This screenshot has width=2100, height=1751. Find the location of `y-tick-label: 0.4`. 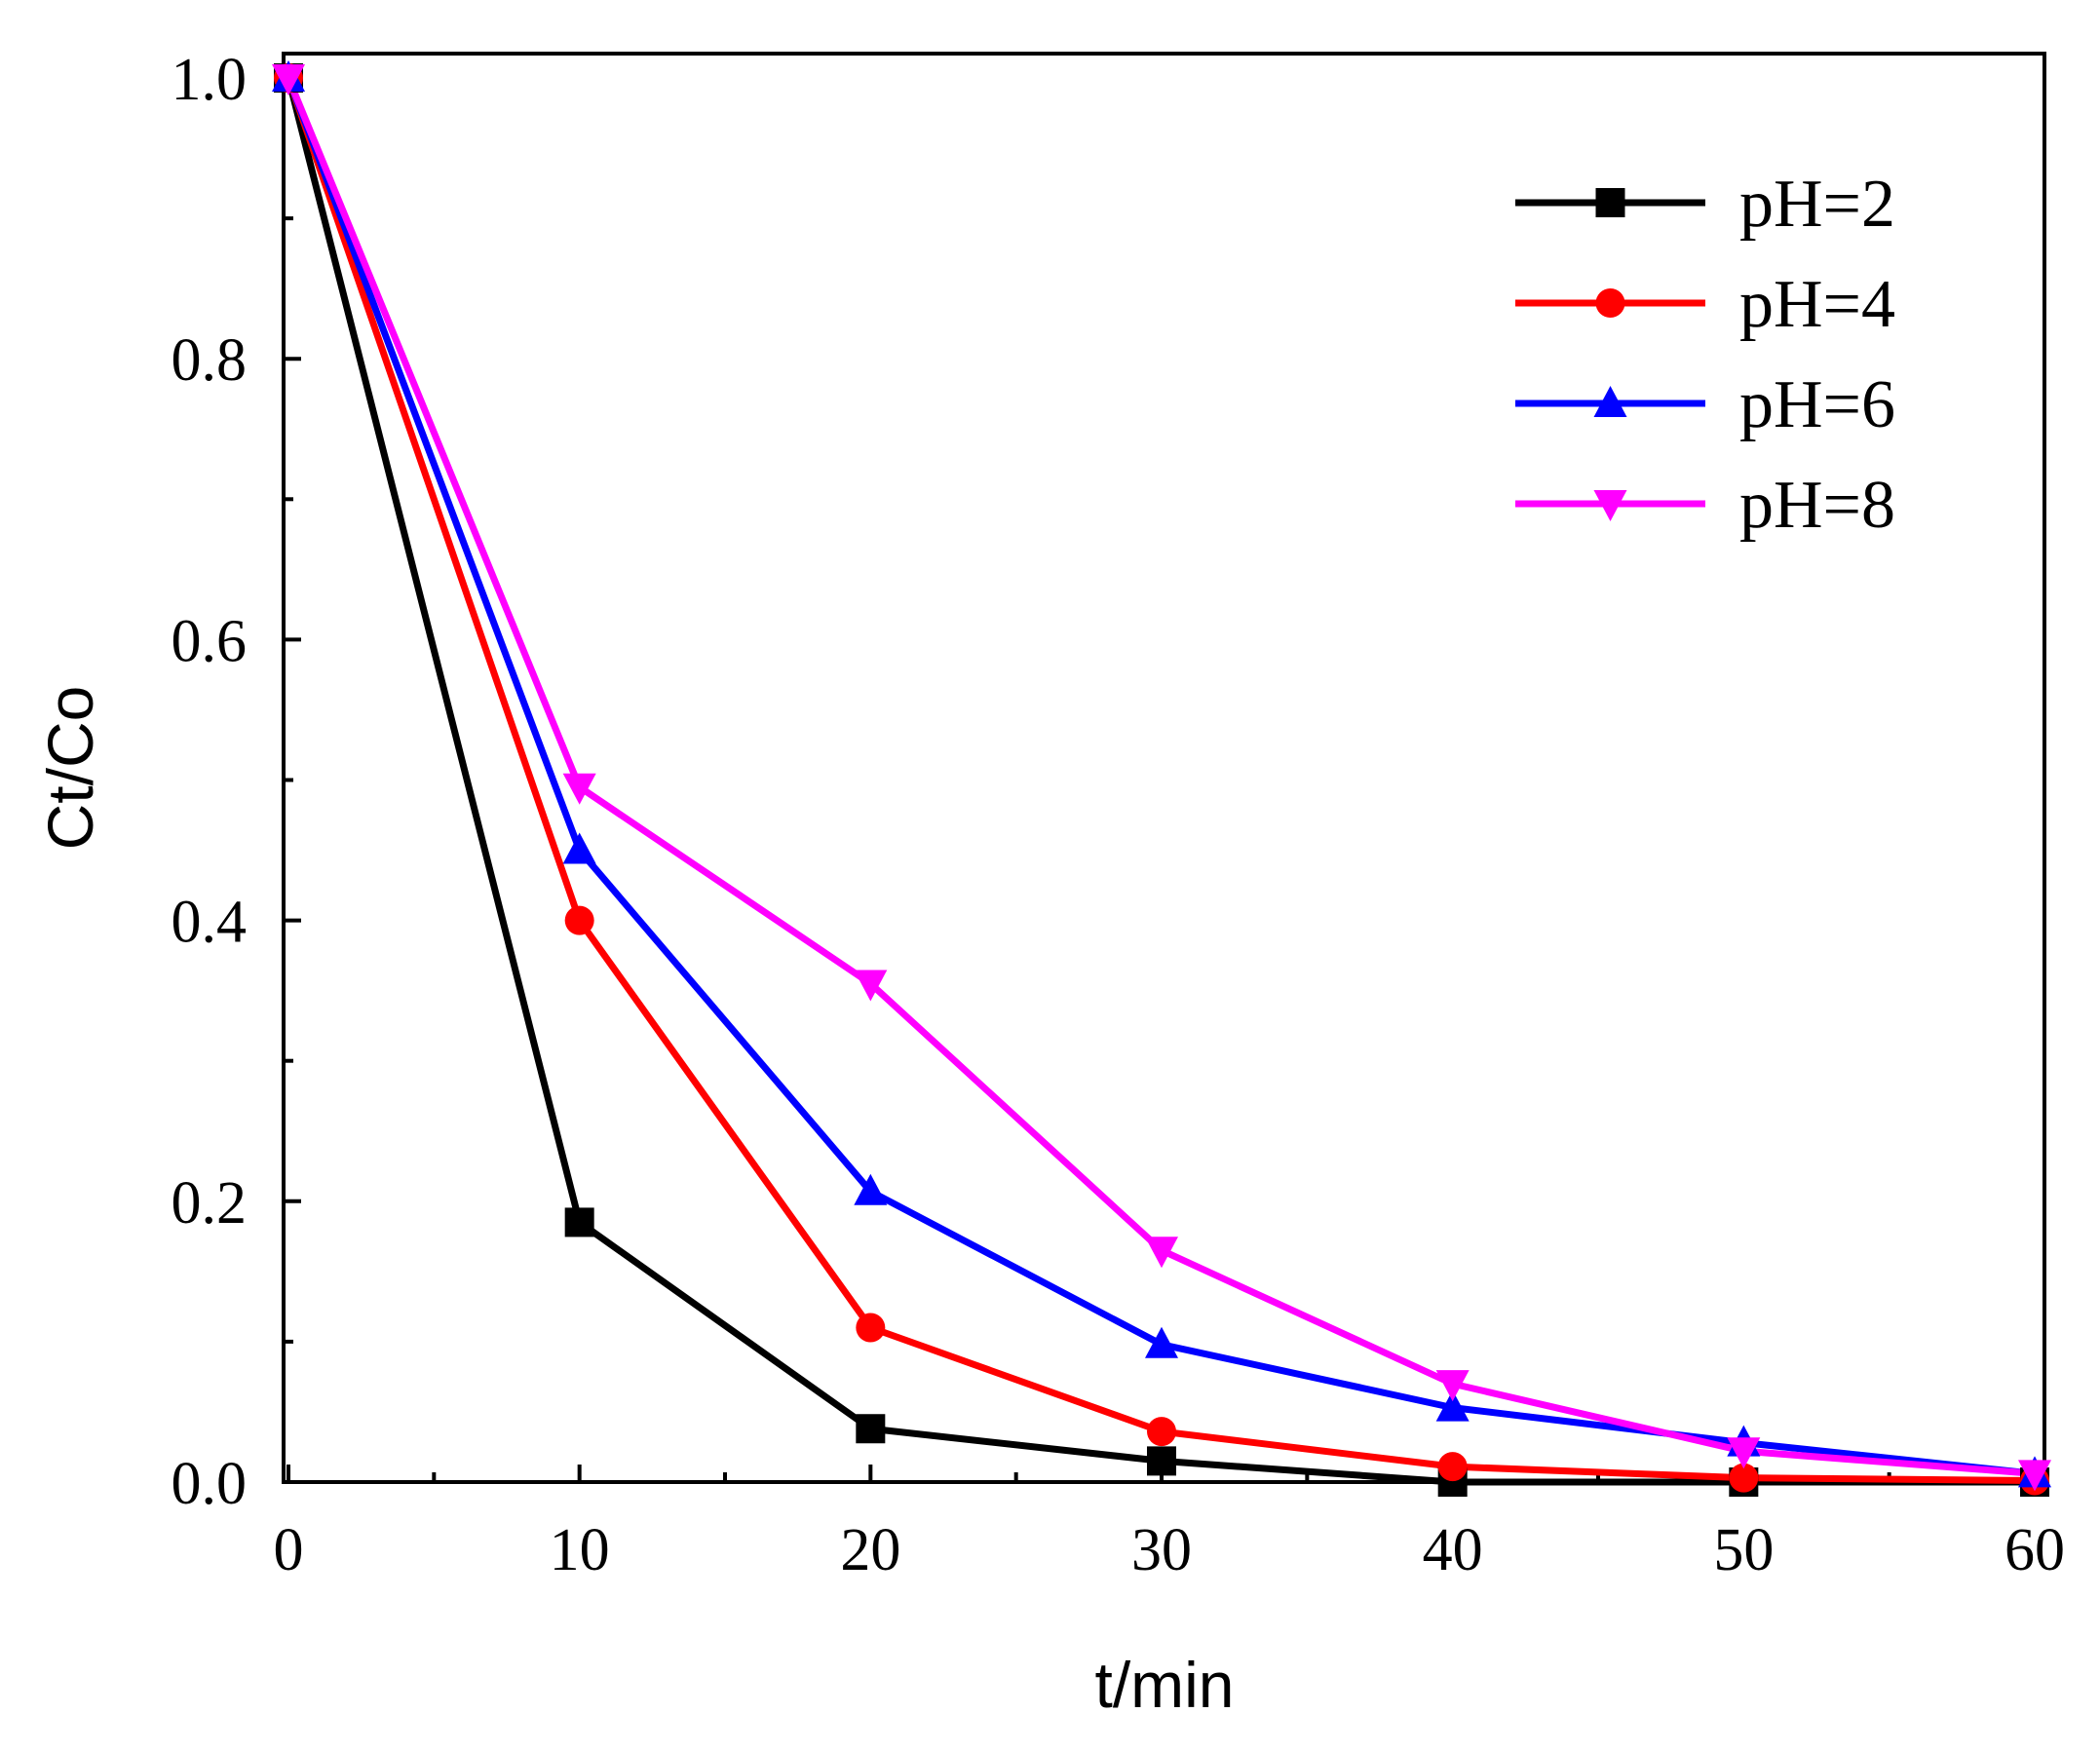

y-tick-label: 0.4 is located at coordinates (210, 923).